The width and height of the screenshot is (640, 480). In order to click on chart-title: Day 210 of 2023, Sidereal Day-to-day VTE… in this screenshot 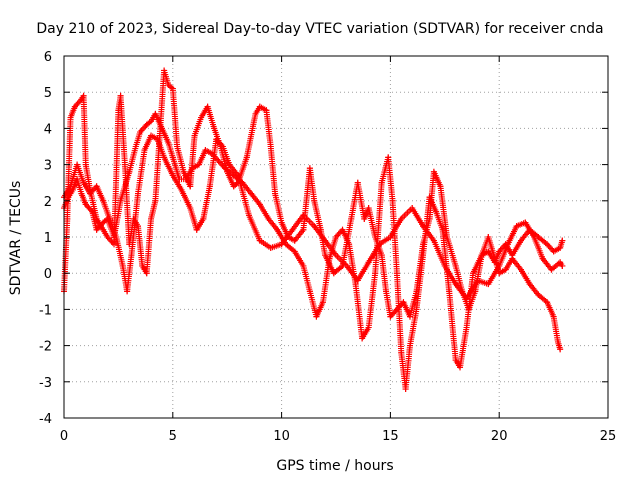, I will do `click(319, 29)`.